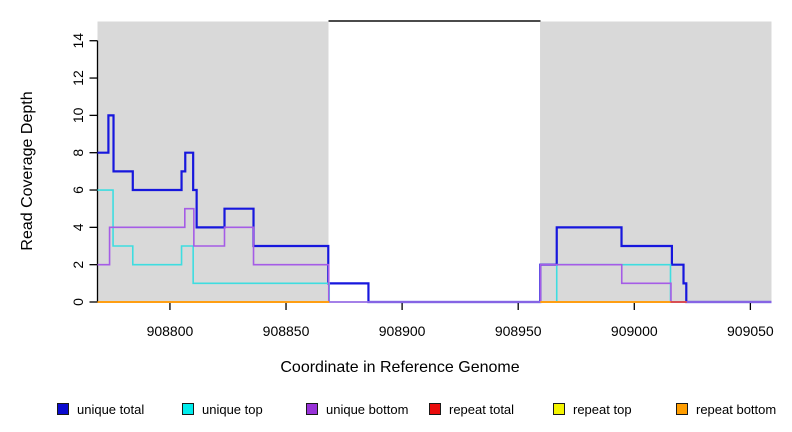  I want to click on y-tick-label: 2, so click(78, 265).